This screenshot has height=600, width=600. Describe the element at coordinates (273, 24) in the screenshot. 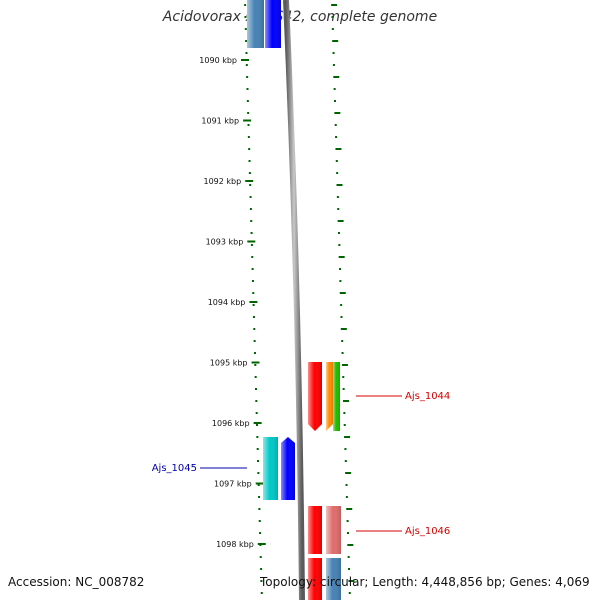

I see `gene-top-right` at that location.